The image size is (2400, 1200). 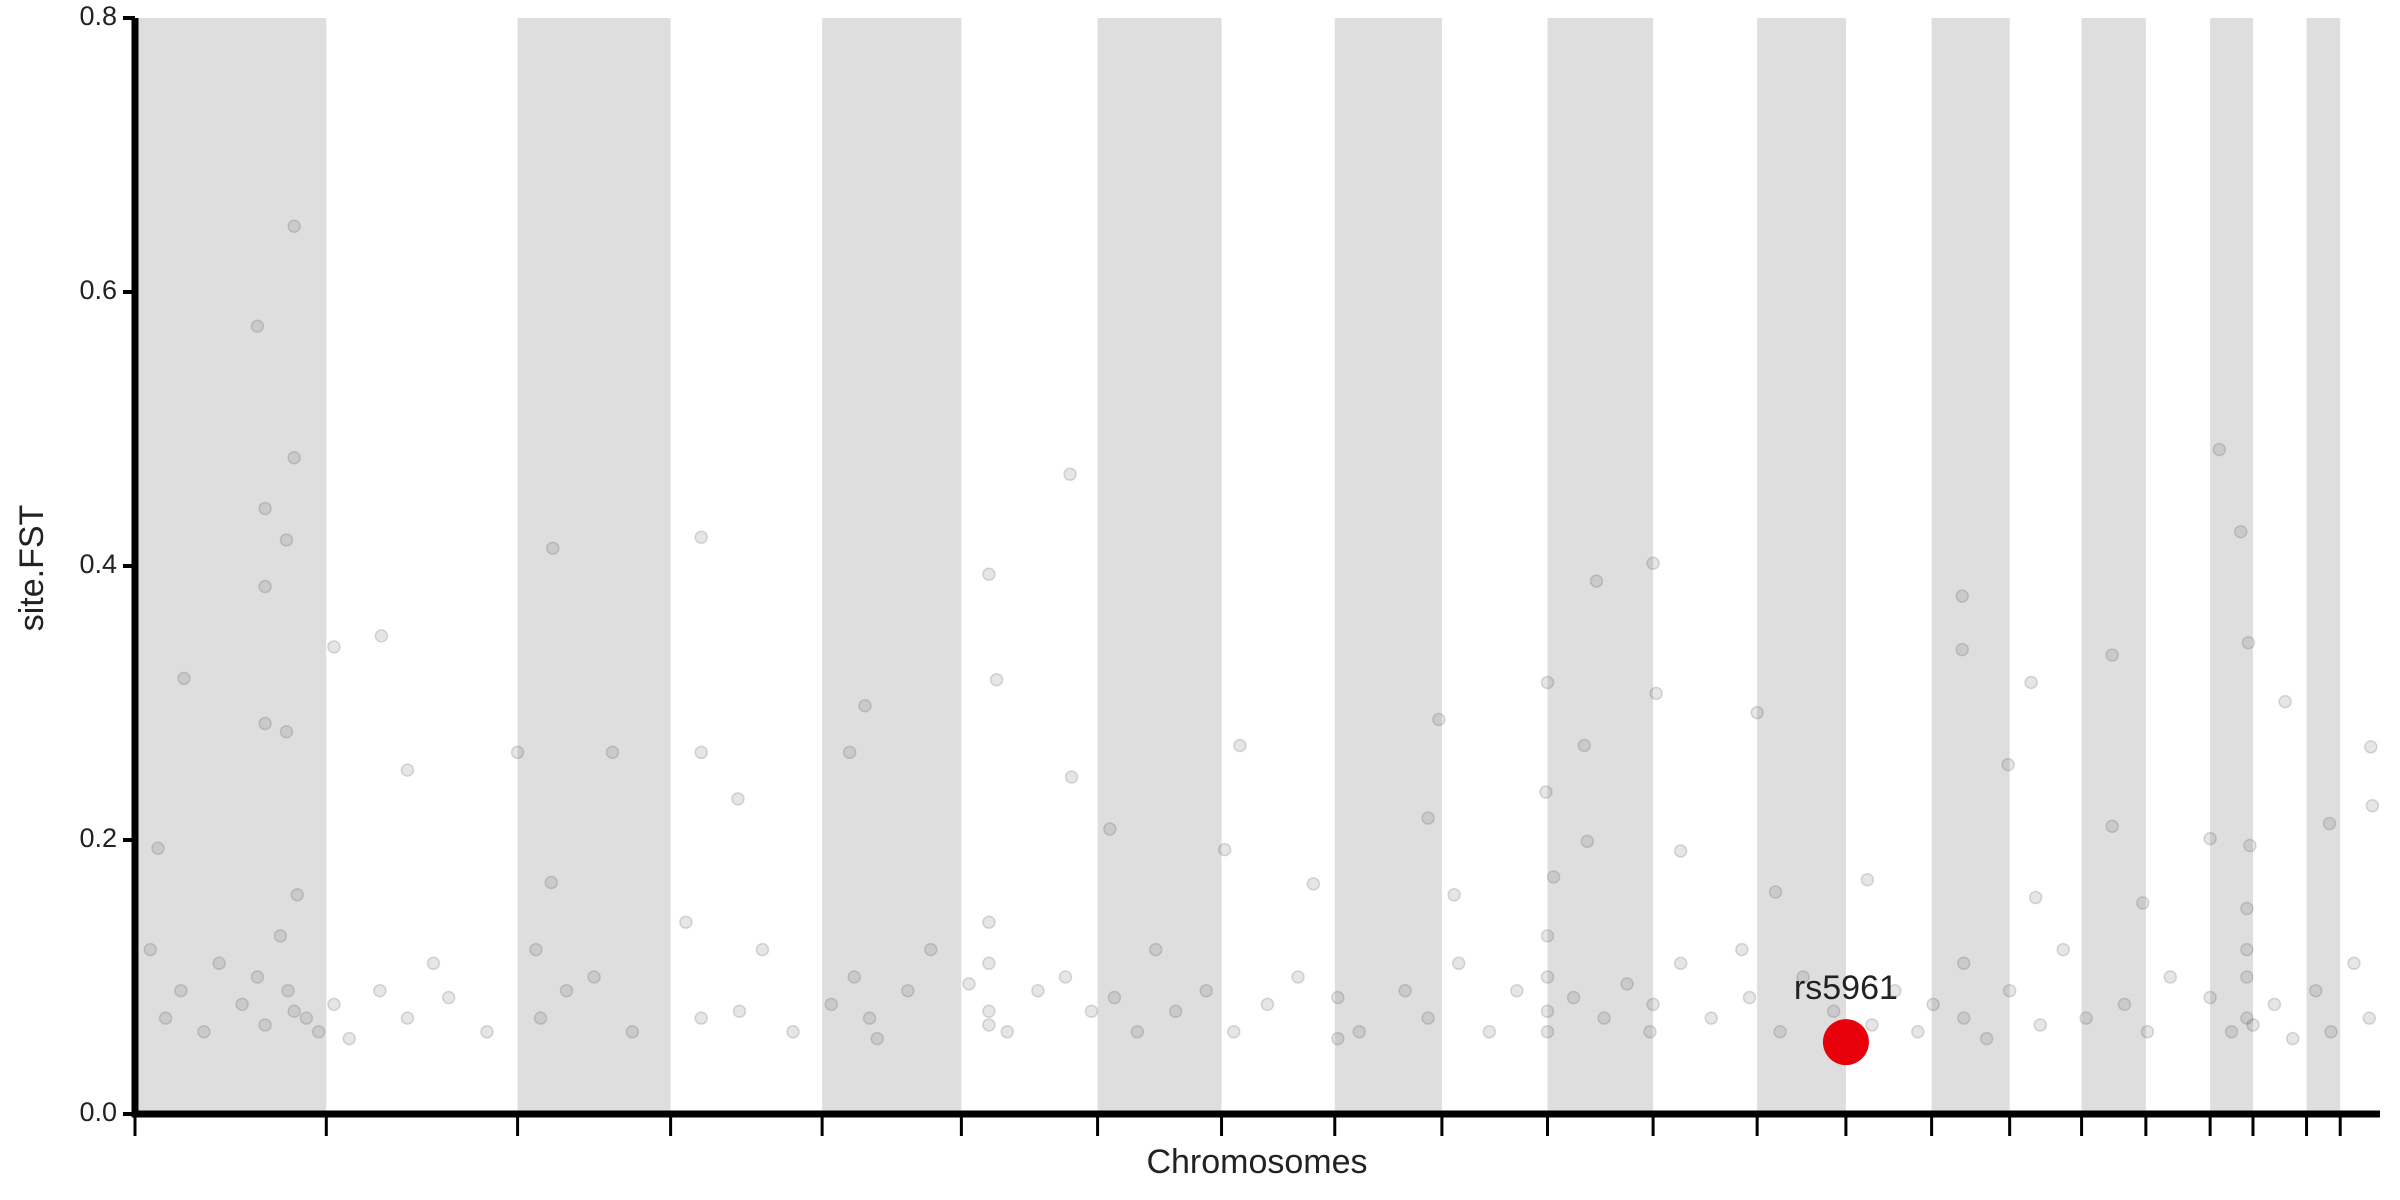 What do you see at coordinates (1256, 1162) in the screenshot?
I see `x-axis-label: Chromosomes` at bounding box center [1256, 1162].